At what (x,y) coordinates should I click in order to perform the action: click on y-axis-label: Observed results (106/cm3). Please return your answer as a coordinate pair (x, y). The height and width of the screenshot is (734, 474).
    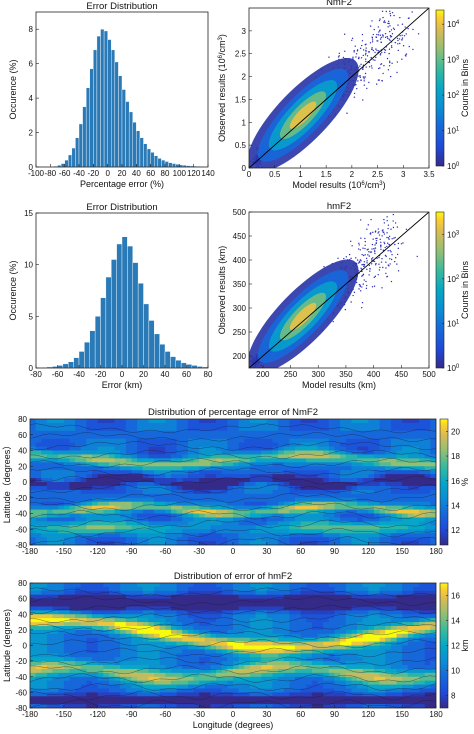
    Looking at the image, I should click on (222, 88).